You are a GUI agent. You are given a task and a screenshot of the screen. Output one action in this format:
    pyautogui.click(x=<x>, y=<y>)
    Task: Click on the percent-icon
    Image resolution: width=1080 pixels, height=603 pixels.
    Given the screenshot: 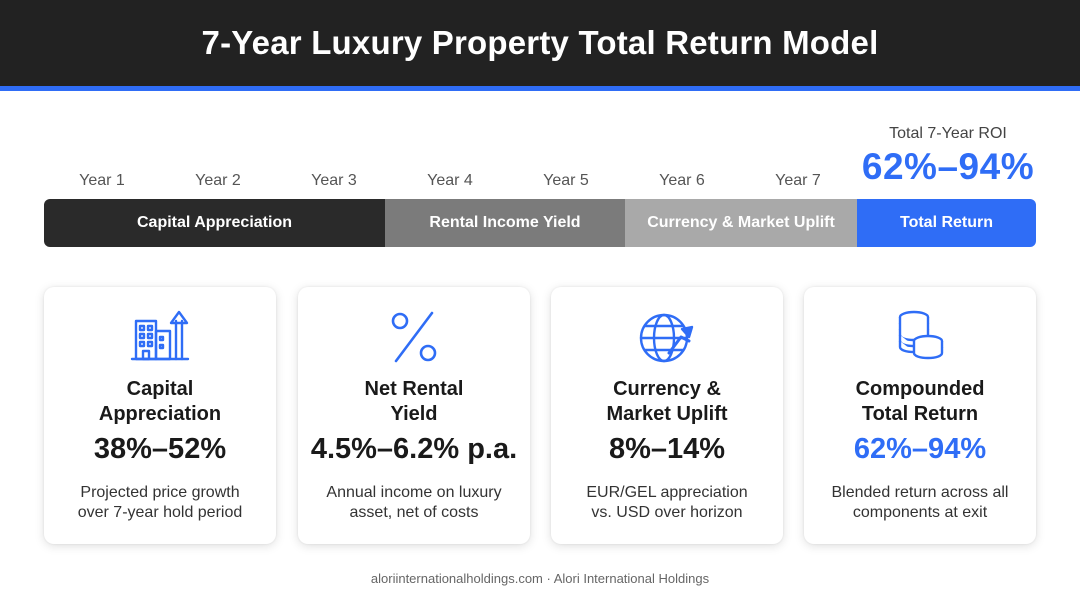 What is the action you would take?
    pyautogui.click(x=414, y=337)
    